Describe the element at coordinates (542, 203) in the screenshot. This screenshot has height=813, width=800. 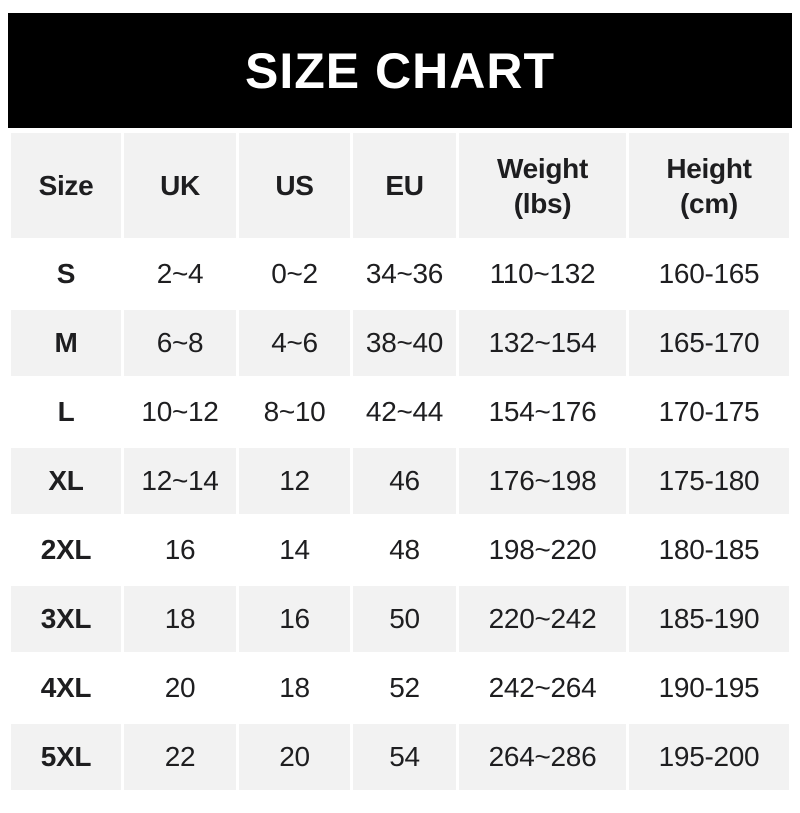
I see `column-header-sublabel: (lbs)` at that location.